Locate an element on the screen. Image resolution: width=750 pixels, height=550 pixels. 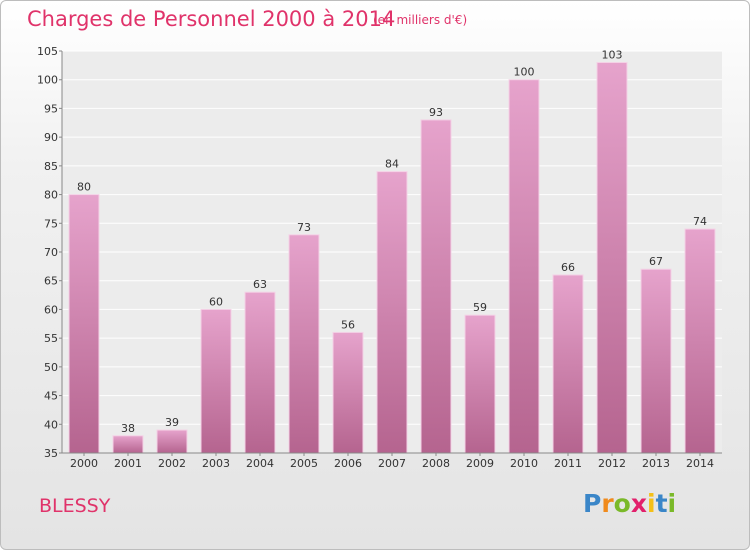
x-tick-label: 2003 is located at coordinates (216, 463).